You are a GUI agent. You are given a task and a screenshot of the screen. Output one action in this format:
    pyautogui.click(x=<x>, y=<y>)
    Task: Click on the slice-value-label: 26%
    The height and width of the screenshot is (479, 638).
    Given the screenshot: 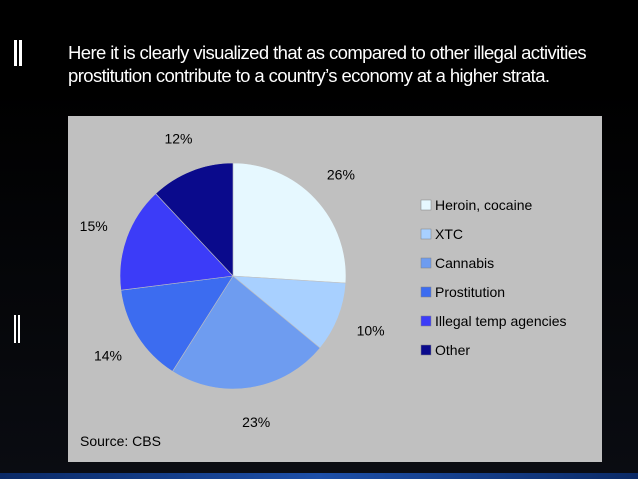 What is the action you would take?
    pyautogui.click(x=341, y=175)
    